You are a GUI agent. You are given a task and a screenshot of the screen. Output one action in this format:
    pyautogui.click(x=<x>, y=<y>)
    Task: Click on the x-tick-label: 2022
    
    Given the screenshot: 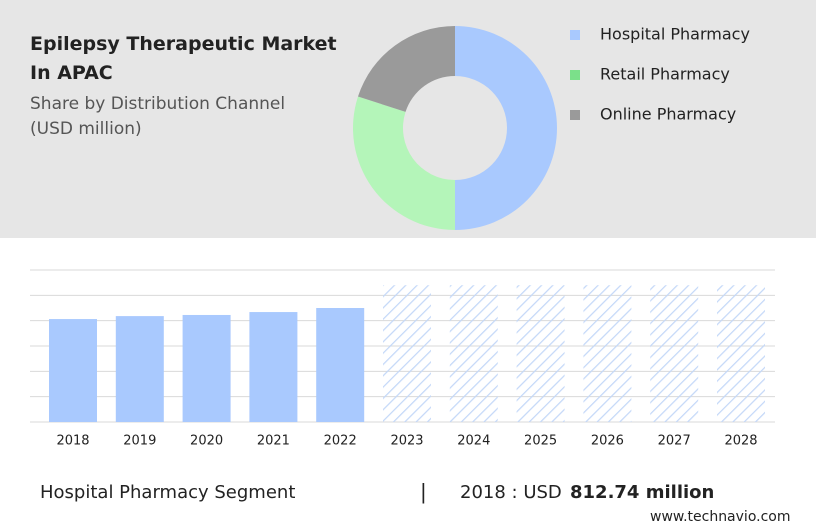 What is the action you would take?
    pyautogui.click(x=340, y=441)
    